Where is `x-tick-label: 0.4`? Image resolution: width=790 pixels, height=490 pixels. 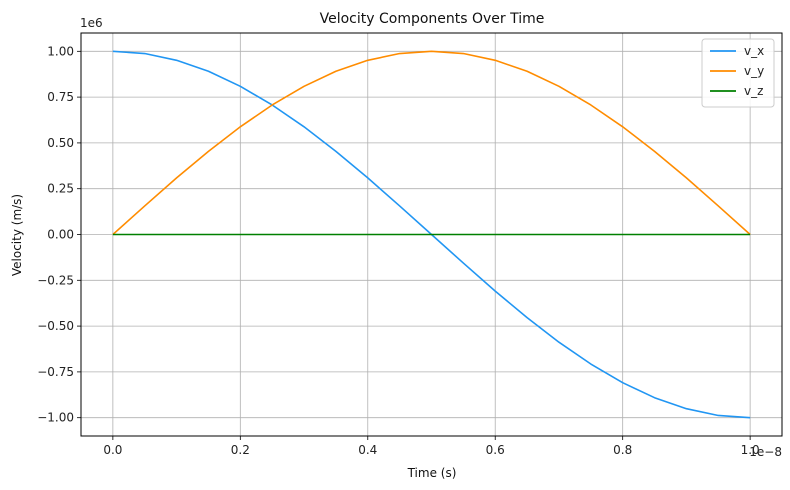
x-tick-label: 0.4 is located at coordinates (367, 450).